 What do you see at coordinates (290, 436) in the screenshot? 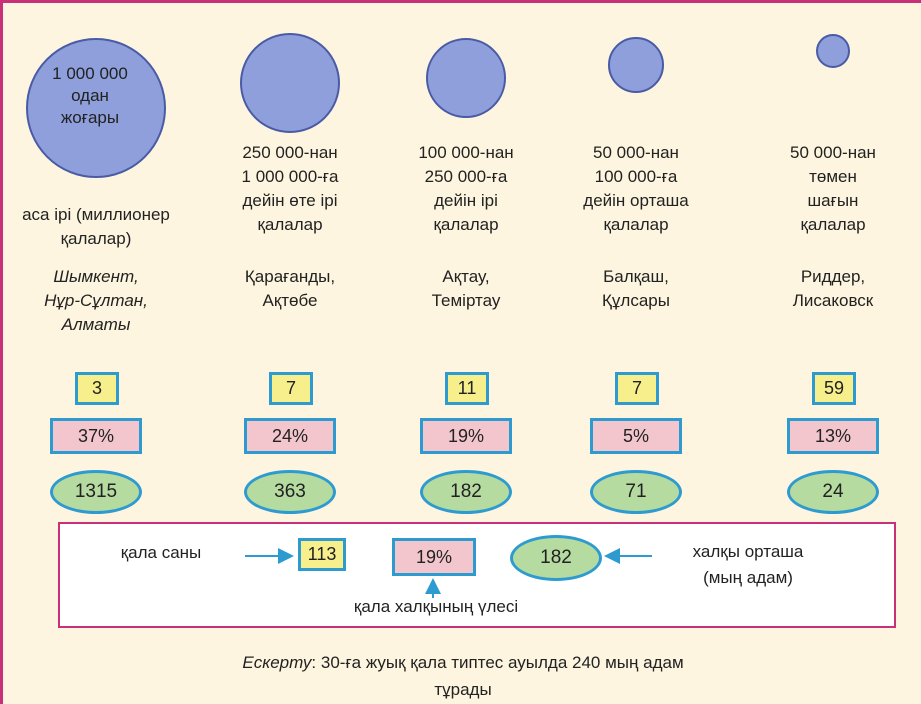
I see `population-share: 24%` at bounding box center [290, 436].